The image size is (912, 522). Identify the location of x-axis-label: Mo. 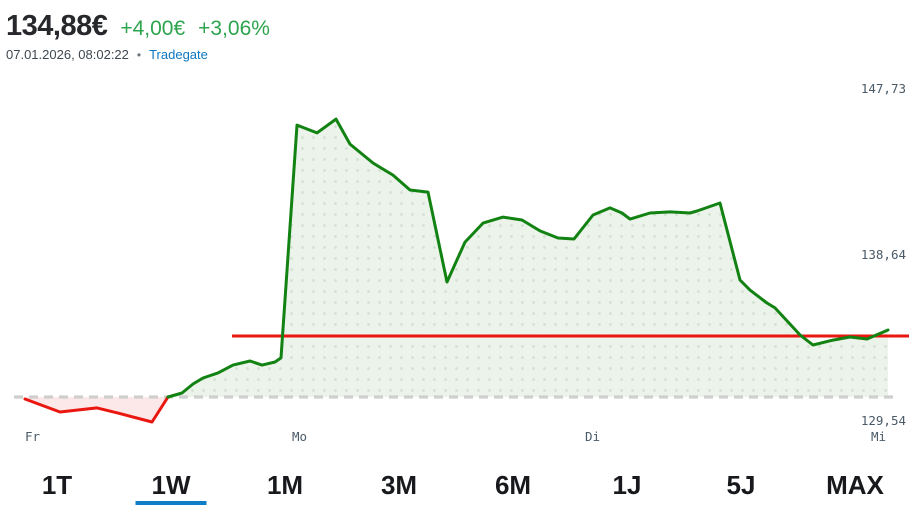
(299, 436).